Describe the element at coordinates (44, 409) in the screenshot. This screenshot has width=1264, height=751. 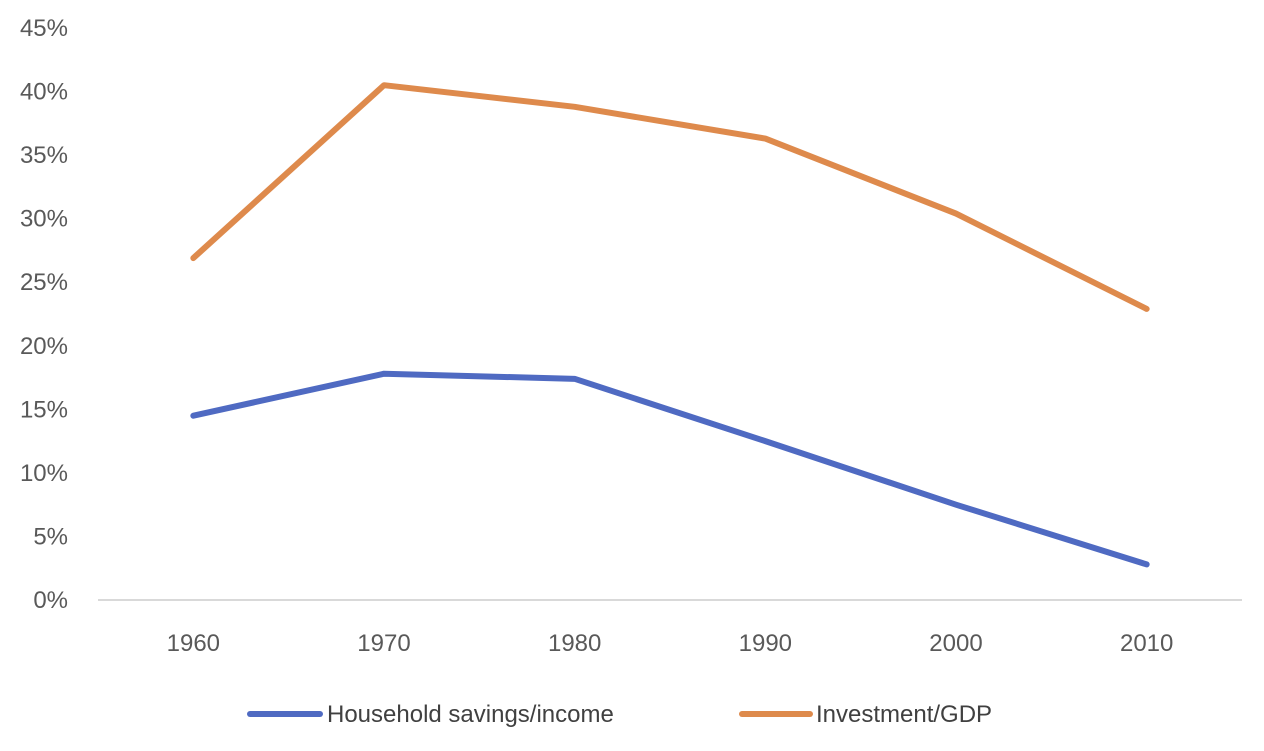
I see `y-tick-label: 15%` at that location.